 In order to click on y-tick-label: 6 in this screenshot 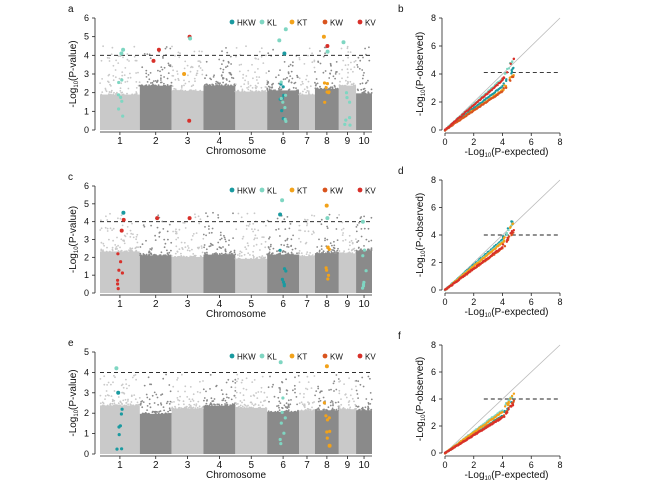, I will do `click(433, 208)`.